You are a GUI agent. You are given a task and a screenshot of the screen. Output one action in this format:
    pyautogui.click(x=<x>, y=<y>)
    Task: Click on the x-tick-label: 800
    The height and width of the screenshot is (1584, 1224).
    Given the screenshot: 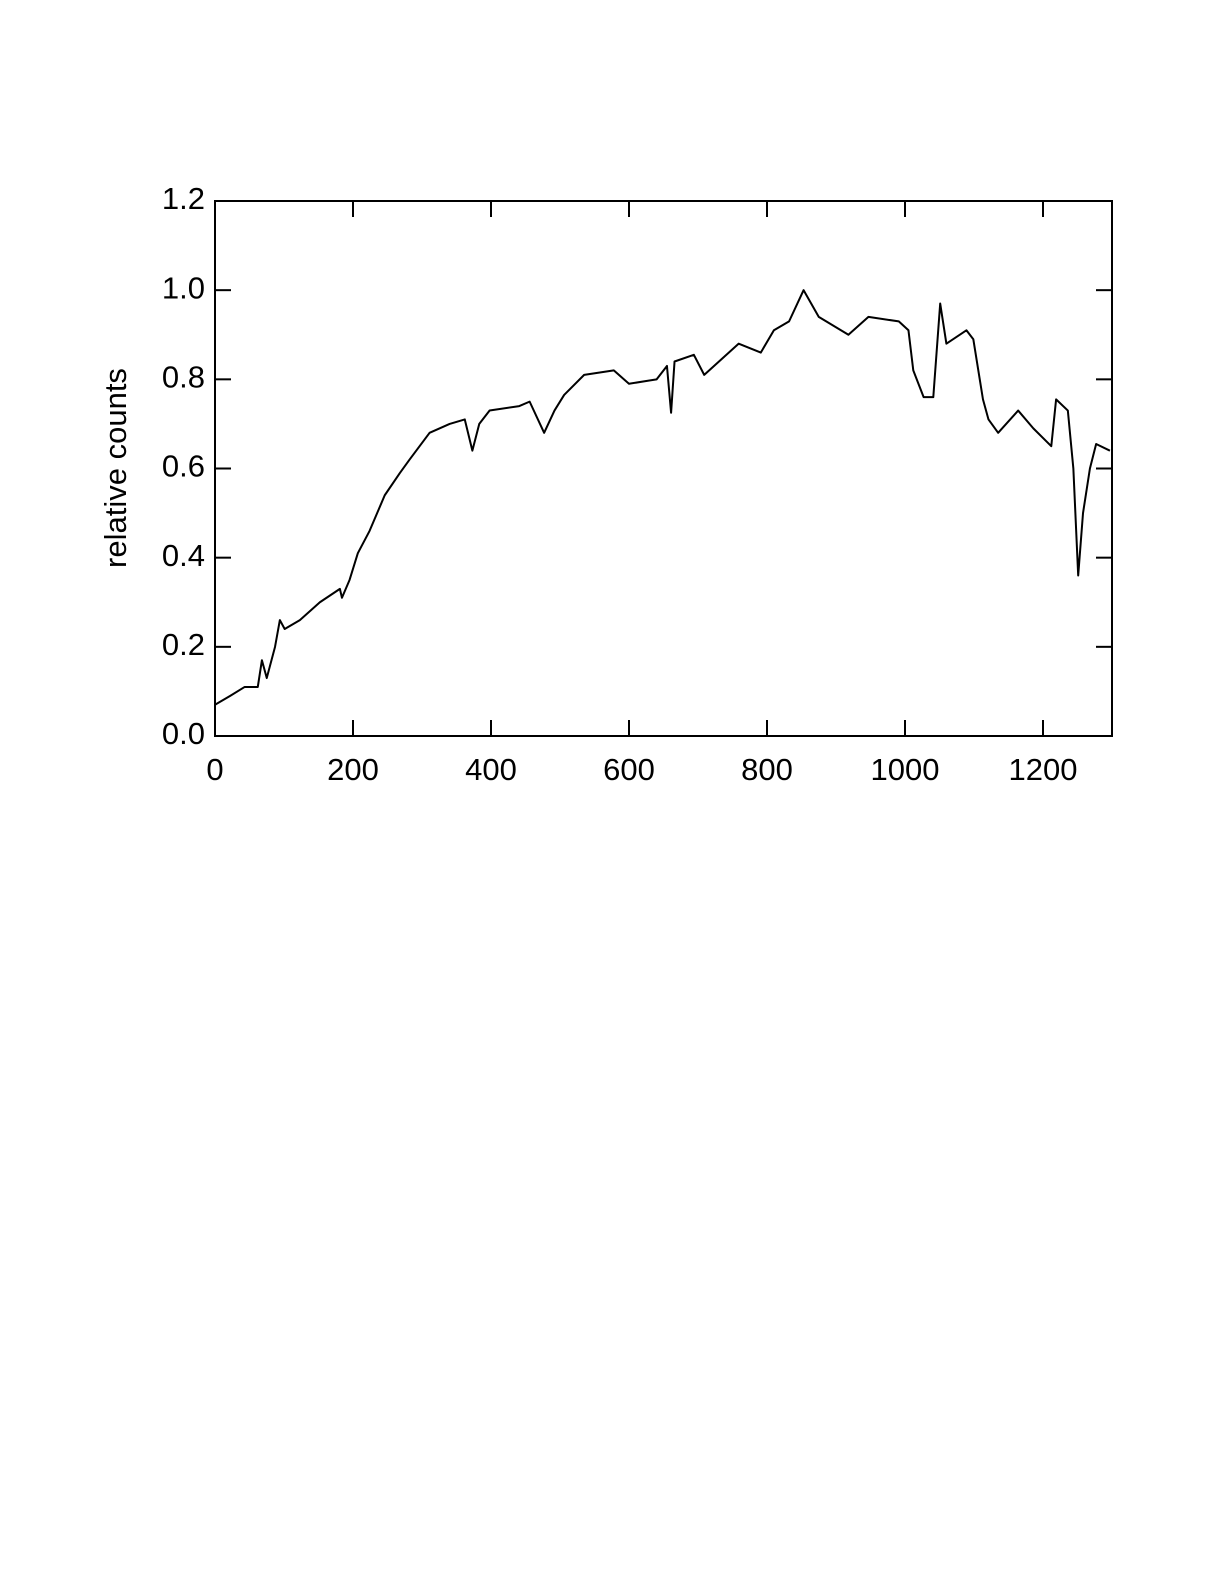 What is the action you would take?
    pyautogui.click(x=767, y=769)
    